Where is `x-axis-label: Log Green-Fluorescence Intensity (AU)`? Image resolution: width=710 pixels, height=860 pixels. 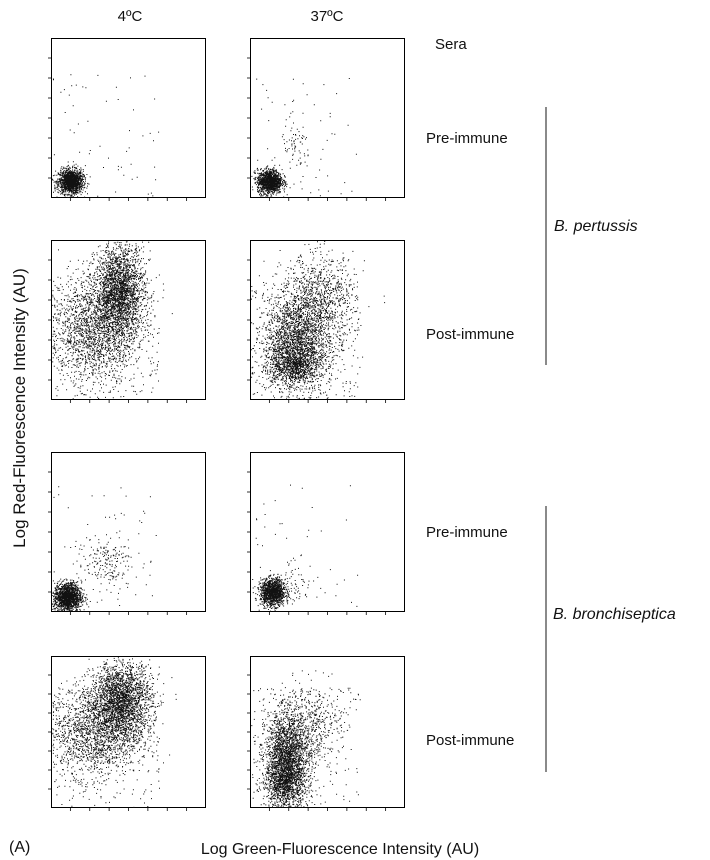
x-axis-label: Log Green-Fluorescence Intensity (AU) is located at coordinates (340, 849).